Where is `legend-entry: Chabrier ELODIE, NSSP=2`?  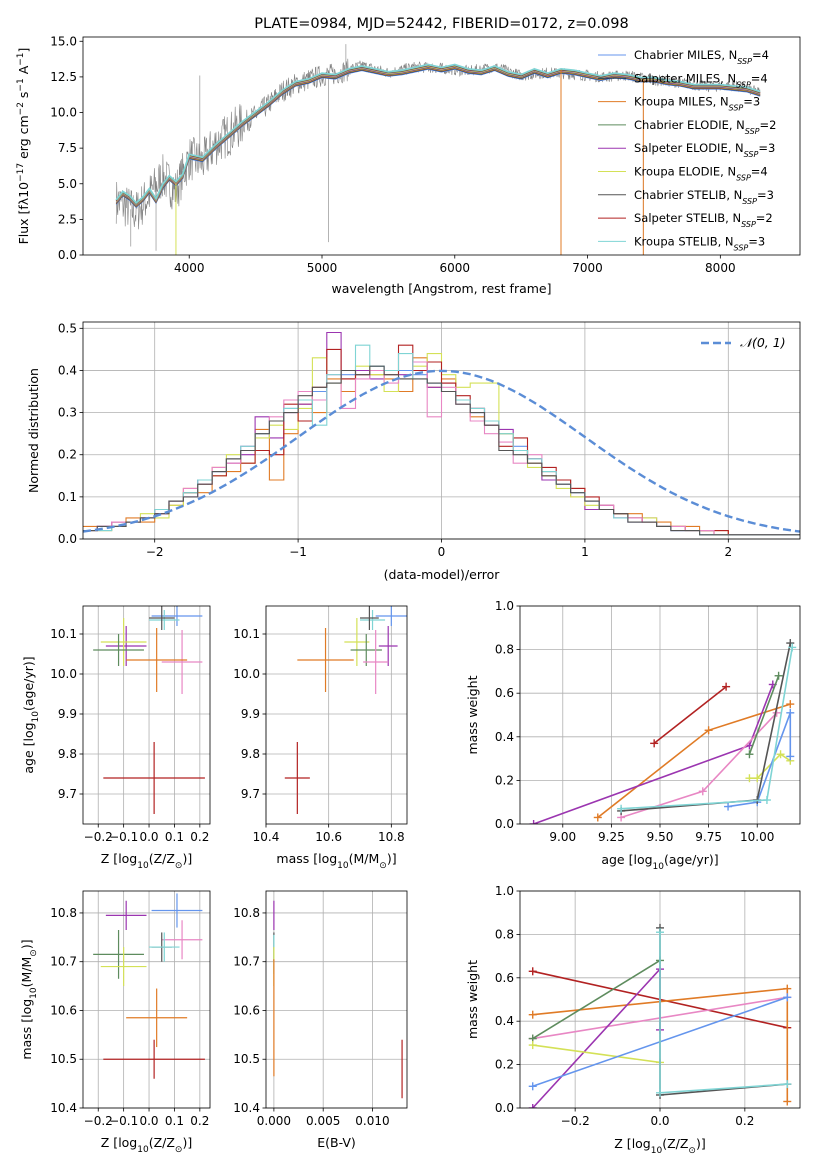 legend-entry: Chabrier ELODIE, NSSP=2 is located at coordinates (705, 127).